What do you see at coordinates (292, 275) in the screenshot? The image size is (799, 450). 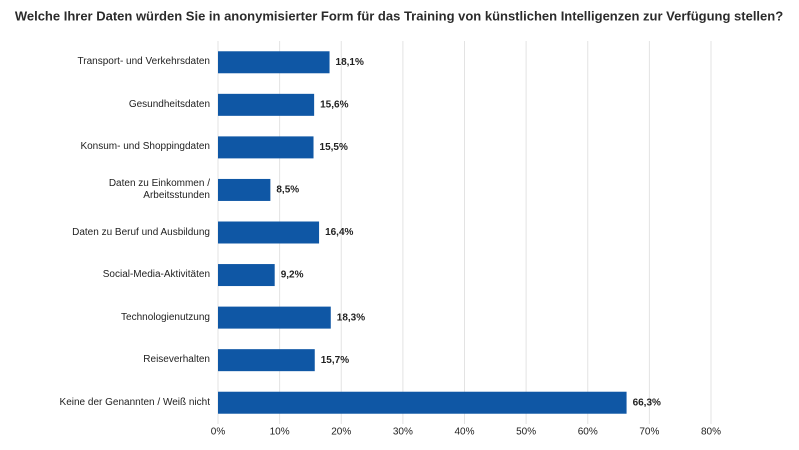 I see `value-label: 9,2%` at bounding box center [292, 275].